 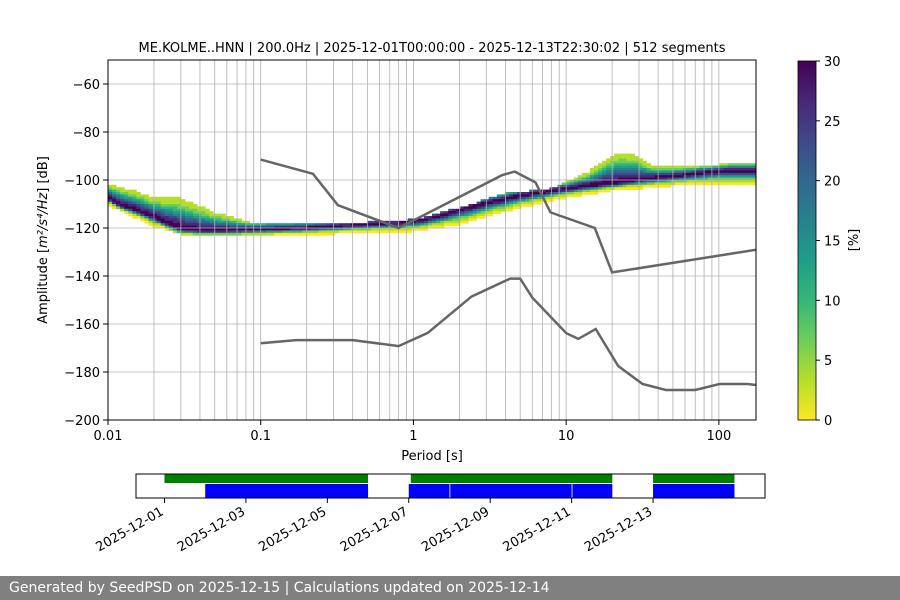 I want to click on colorbar-tick-label: 0, so click(x=828, y=421).